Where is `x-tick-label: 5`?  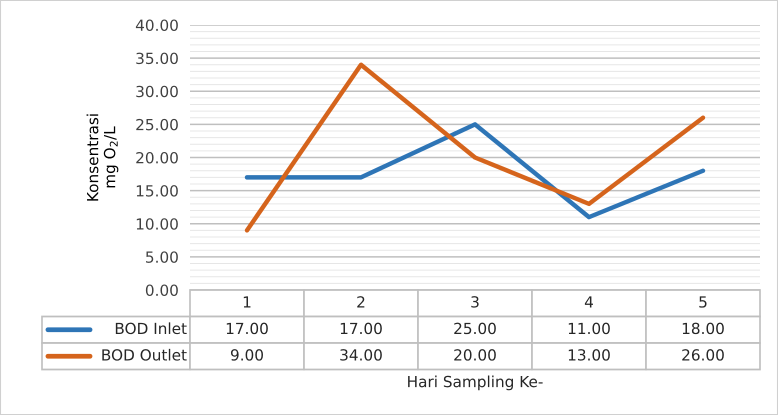 x-tick-label: 5 is located at coordinates (703, 302).